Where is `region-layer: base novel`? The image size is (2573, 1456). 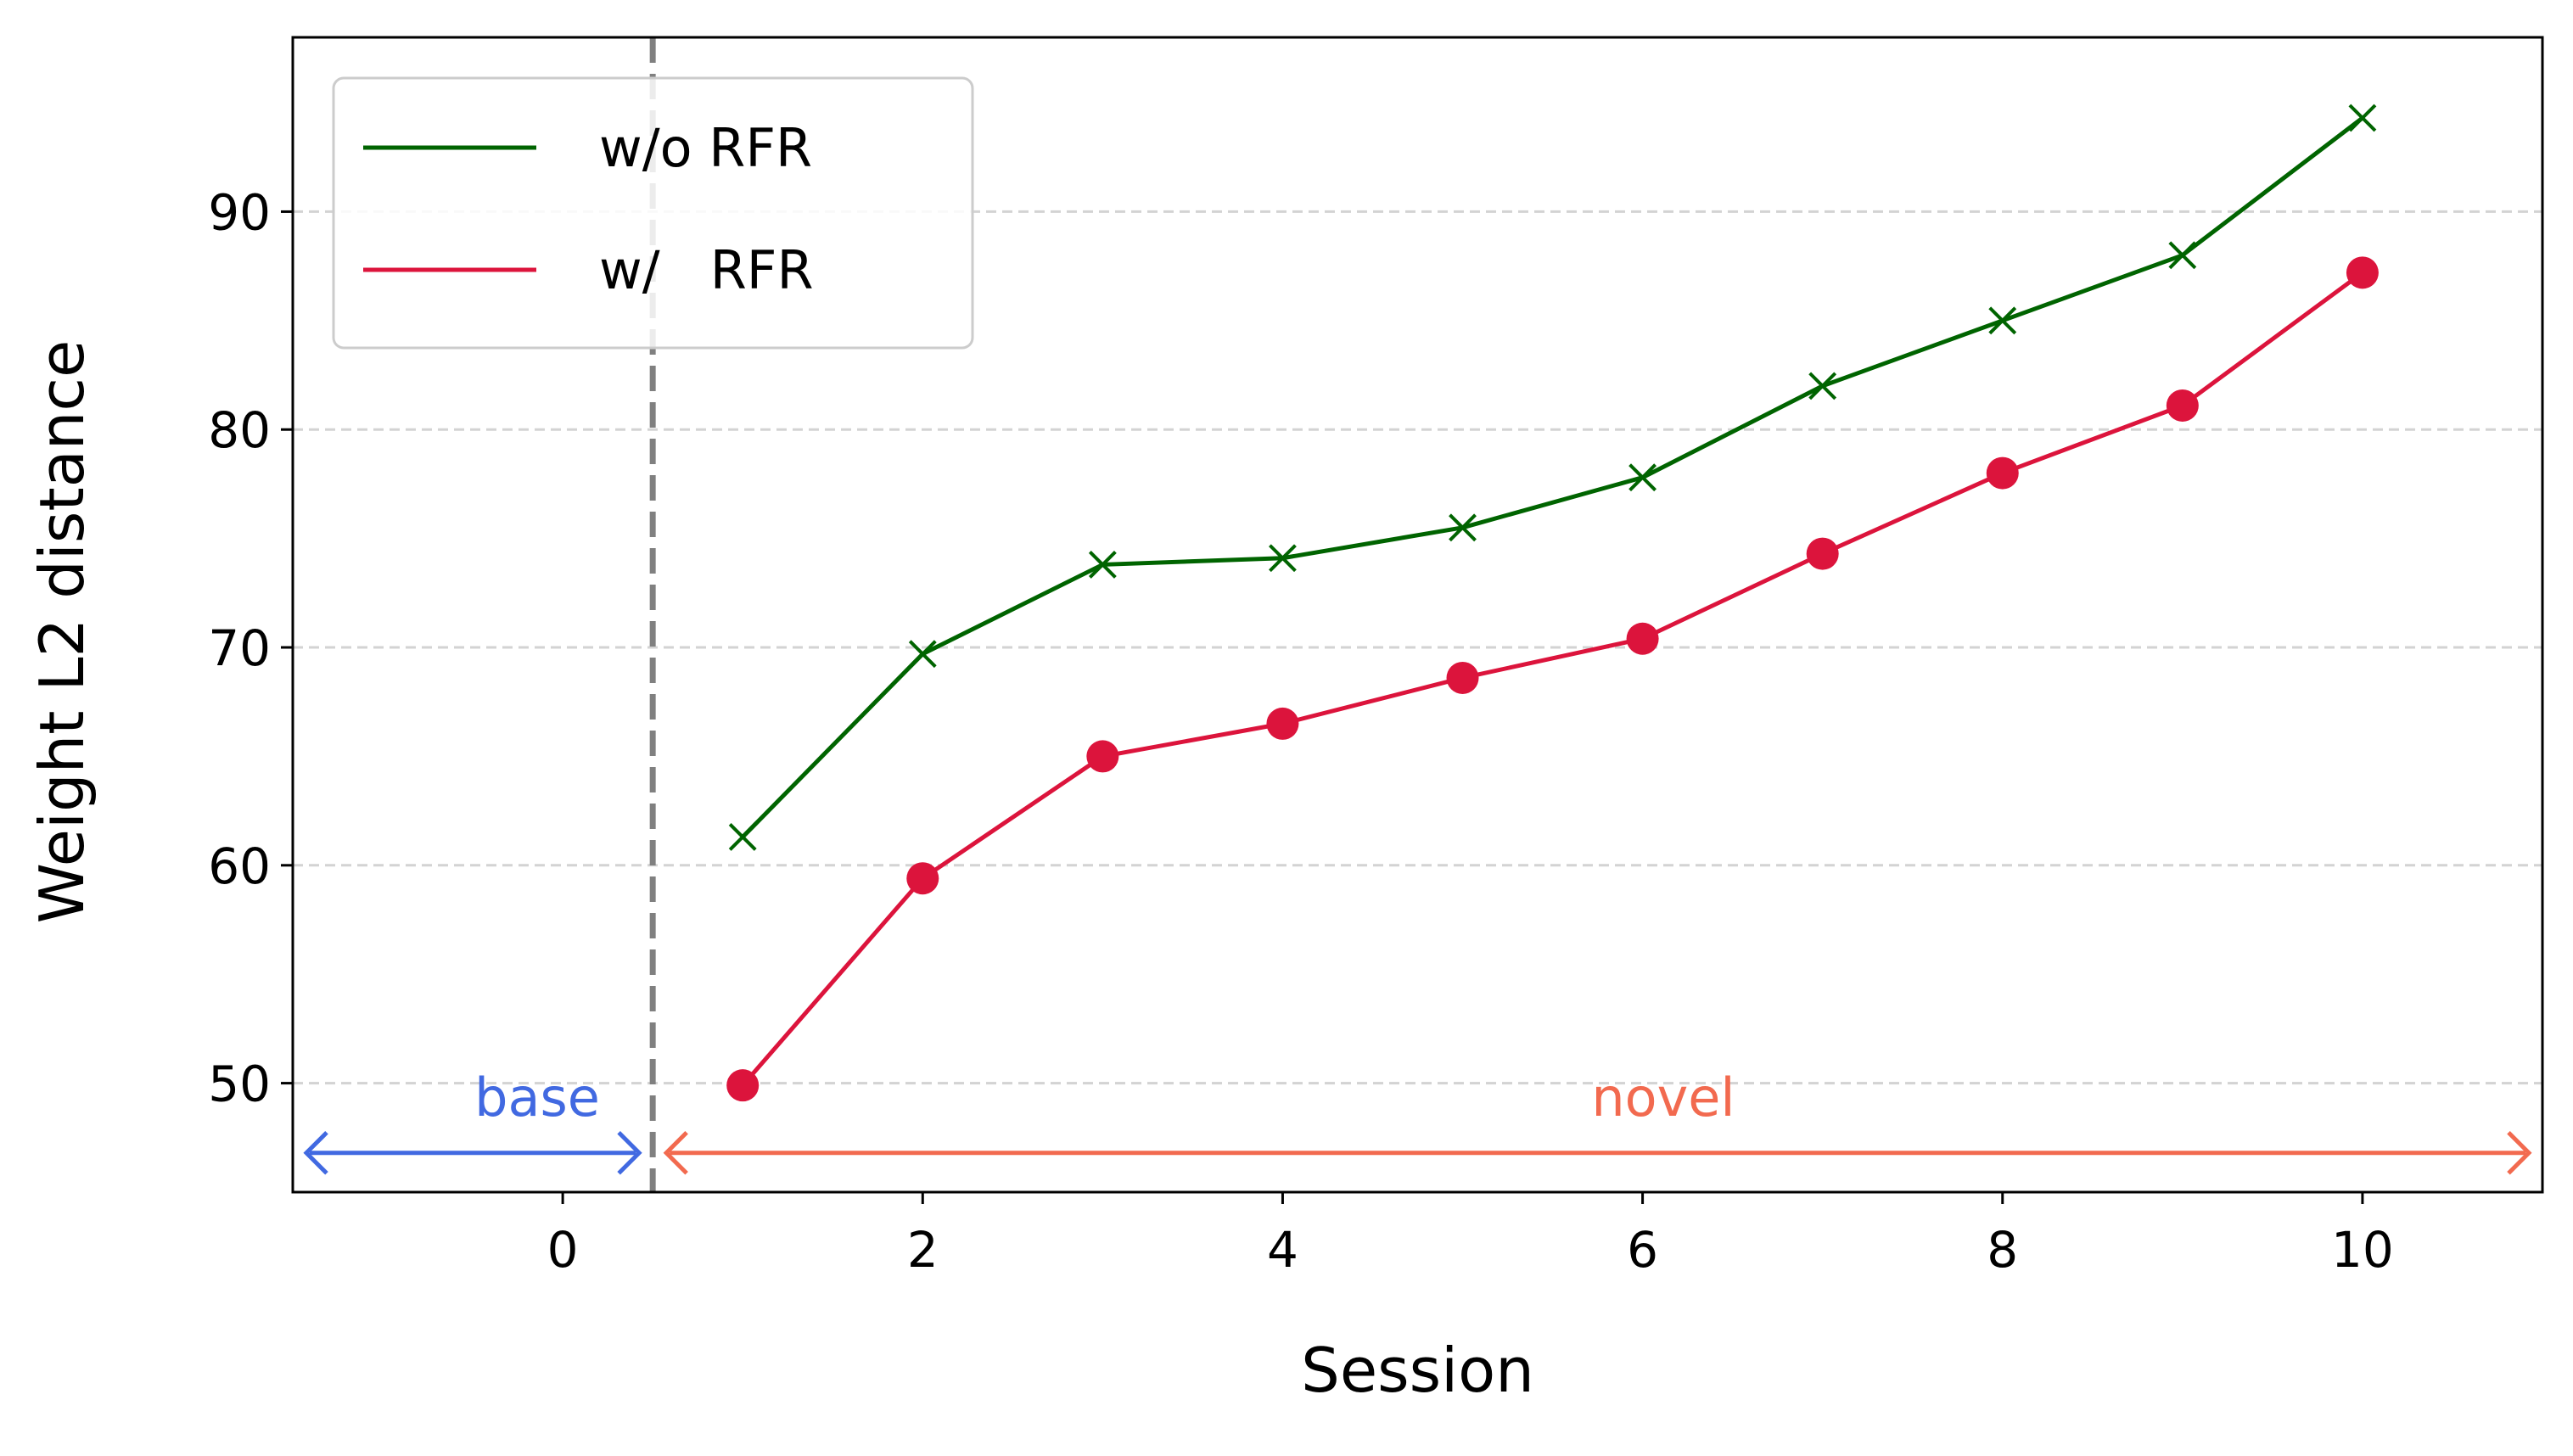 region-layer: base novel is located at coordinates (1417, 1121).